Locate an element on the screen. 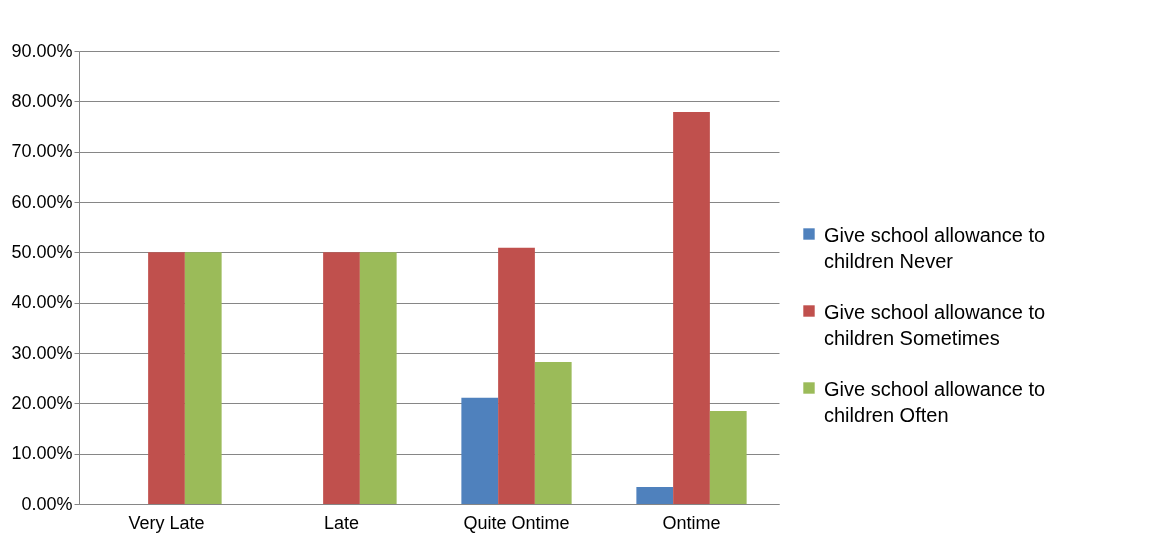 Image resolution: width=1173 pixels, height=555 pixels. legend-label: Give school allowance to children Never is located at coordinates (935, 248).